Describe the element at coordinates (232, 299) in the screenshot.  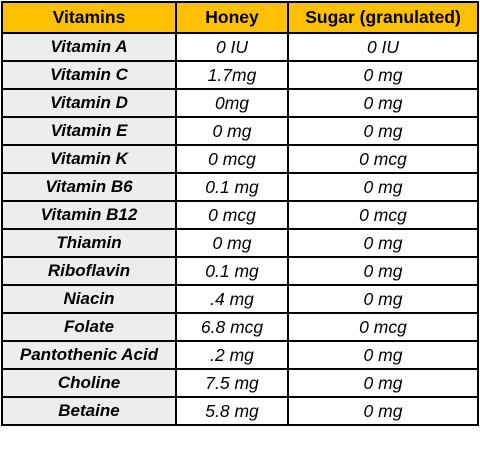
I see `honey-value: .4 mg` at that location.